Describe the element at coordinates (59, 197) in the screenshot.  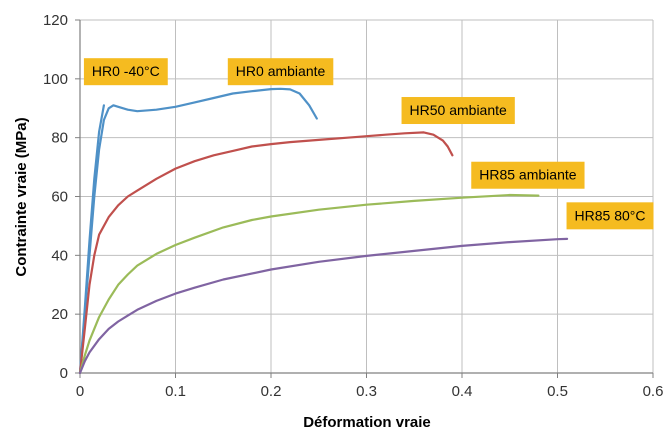
I see `y-tick-label: 60` at that location.